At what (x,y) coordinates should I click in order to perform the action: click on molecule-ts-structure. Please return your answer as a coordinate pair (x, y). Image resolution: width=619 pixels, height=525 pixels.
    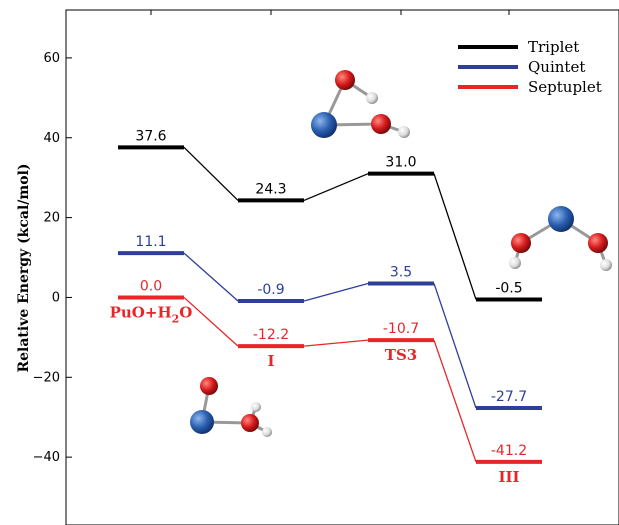
    Looking at the image, I should click on (360, 104).